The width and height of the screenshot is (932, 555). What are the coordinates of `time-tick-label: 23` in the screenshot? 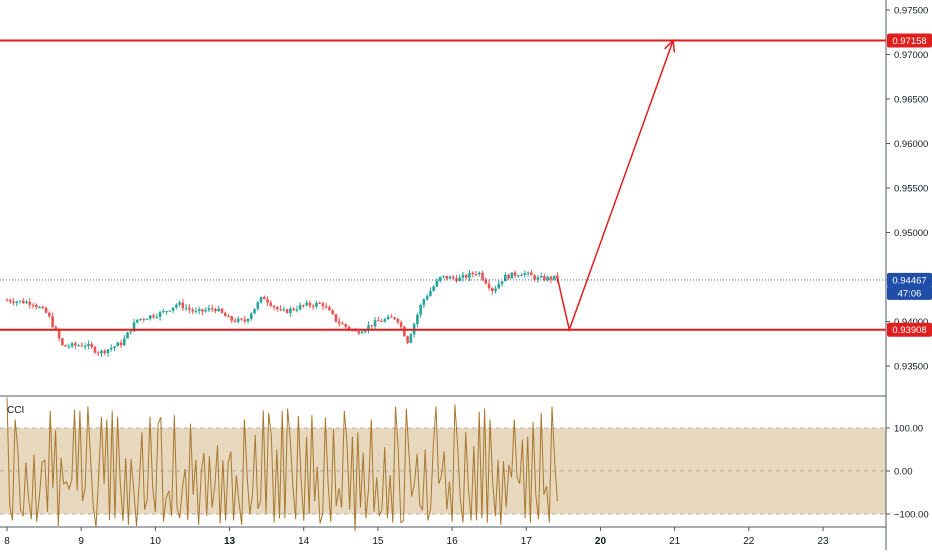 It's located at (823, 541).